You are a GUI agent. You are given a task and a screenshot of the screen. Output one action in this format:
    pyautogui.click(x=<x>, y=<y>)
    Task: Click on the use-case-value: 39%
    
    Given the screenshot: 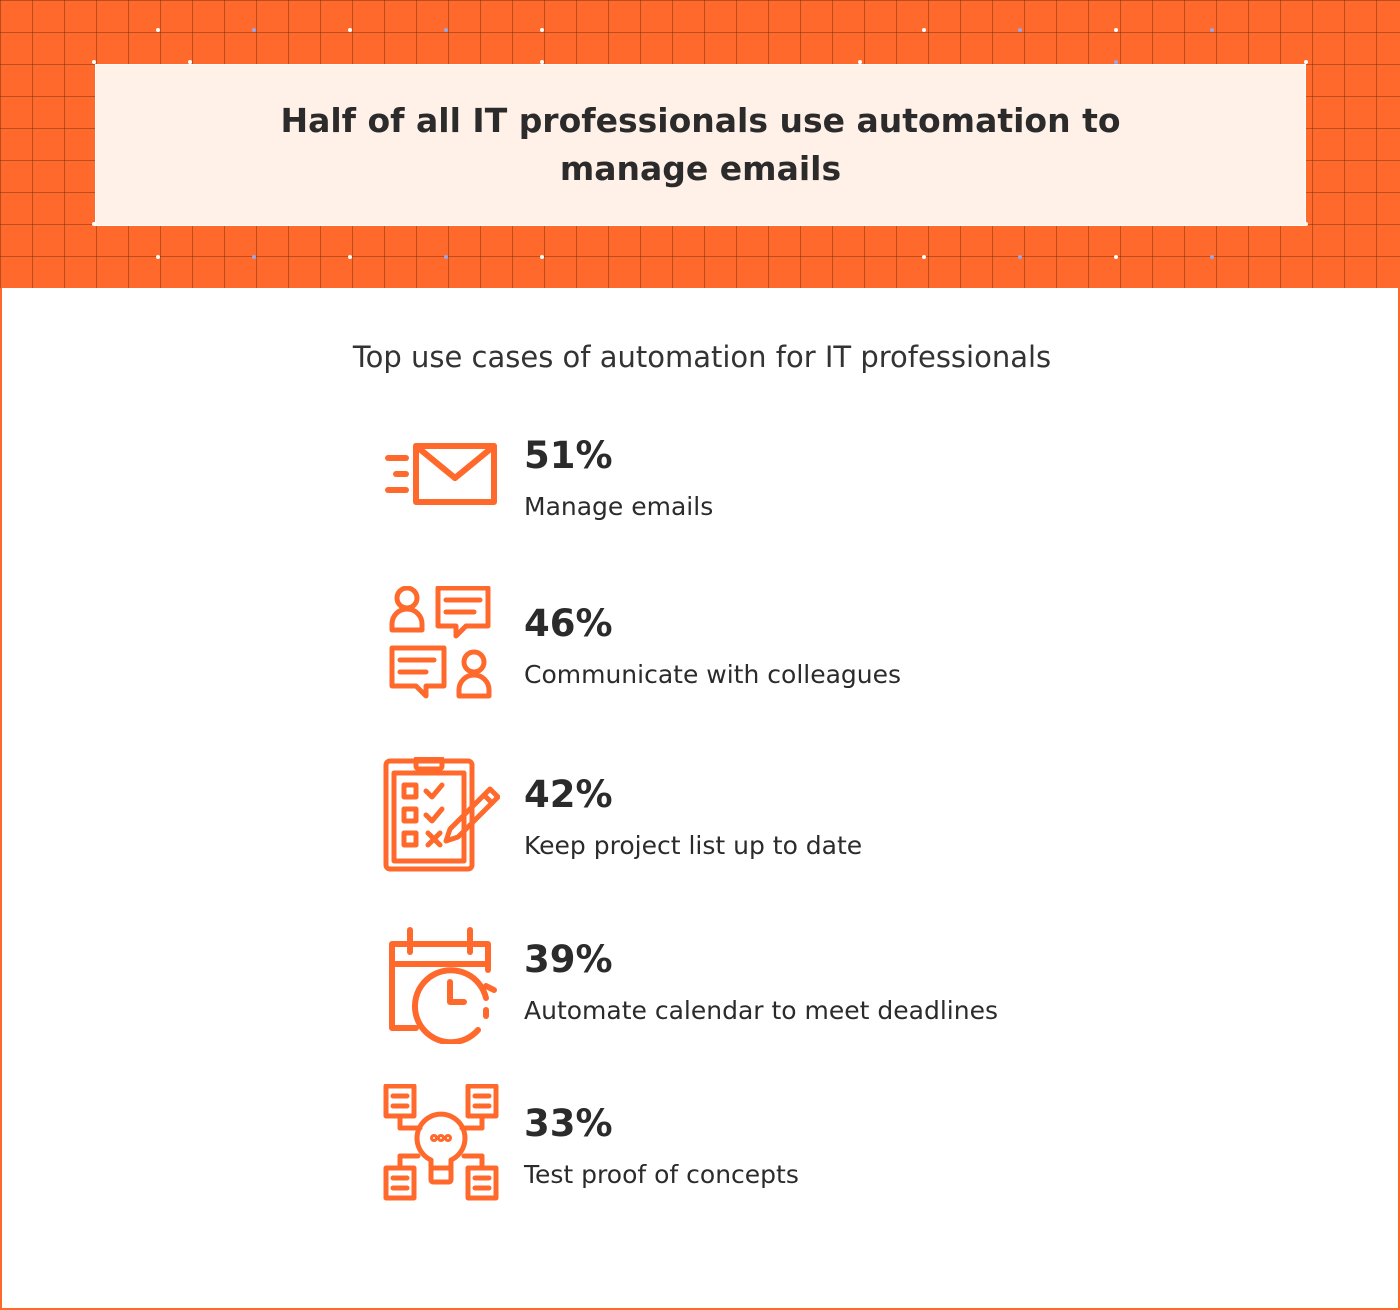 What is the action you would take?
    pyautogui.click(x=568, y=959)
    